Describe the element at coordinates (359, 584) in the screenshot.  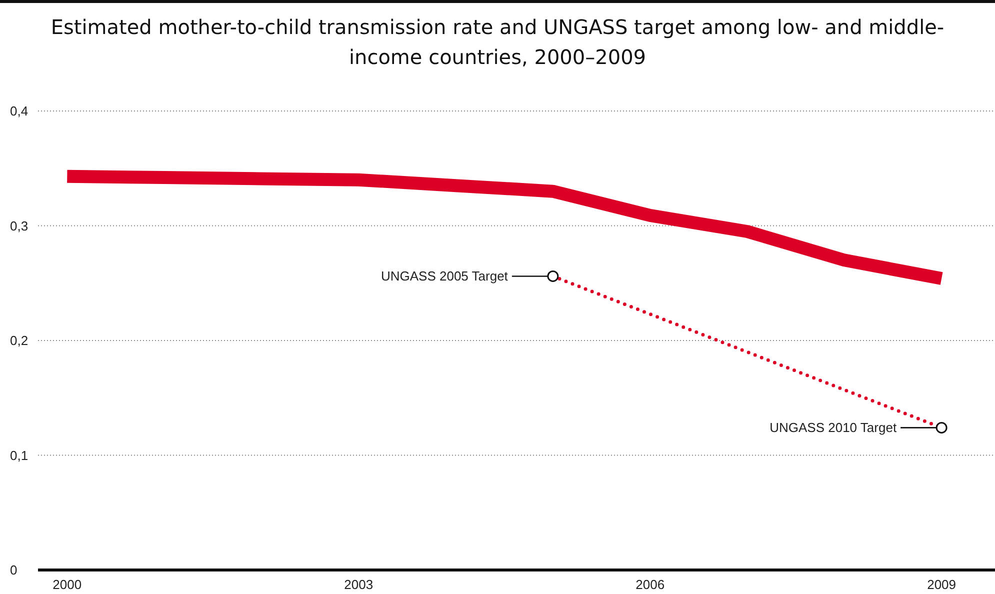
I see `x-tick-label: 2003` at that location.